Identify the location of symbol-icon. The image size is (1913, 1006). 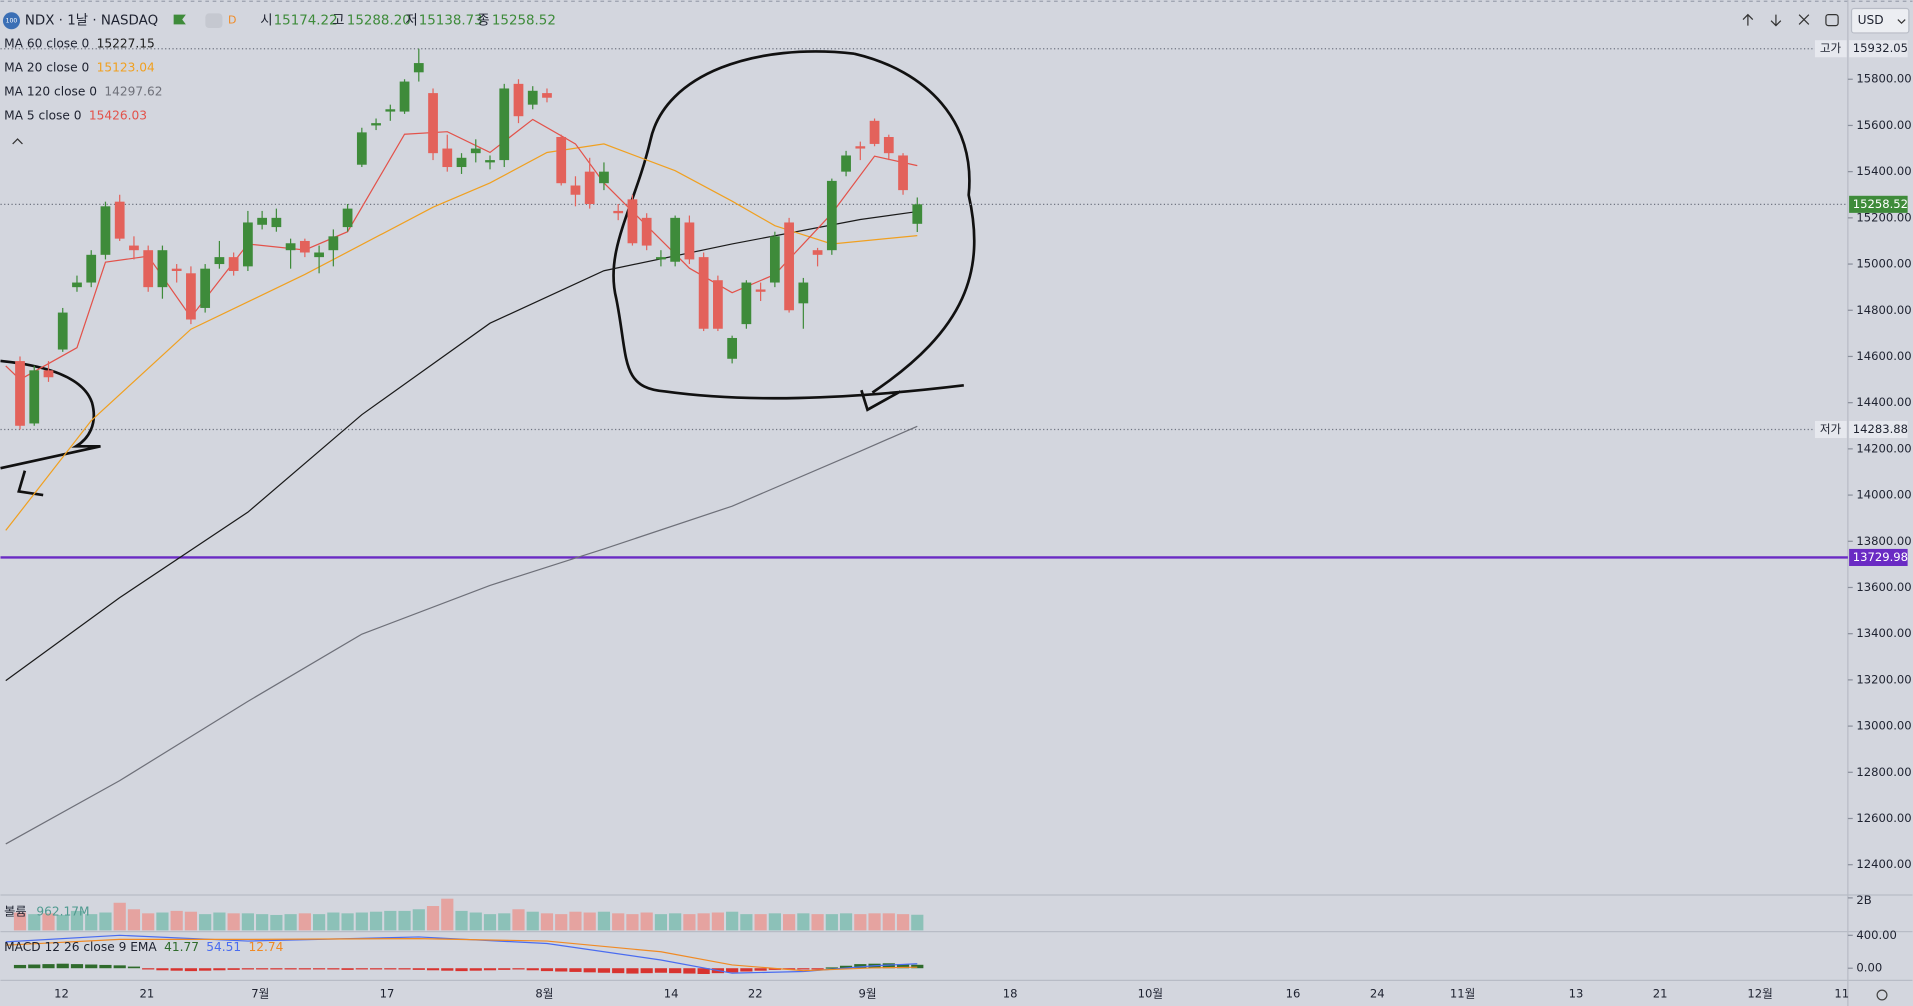
(11, 21).